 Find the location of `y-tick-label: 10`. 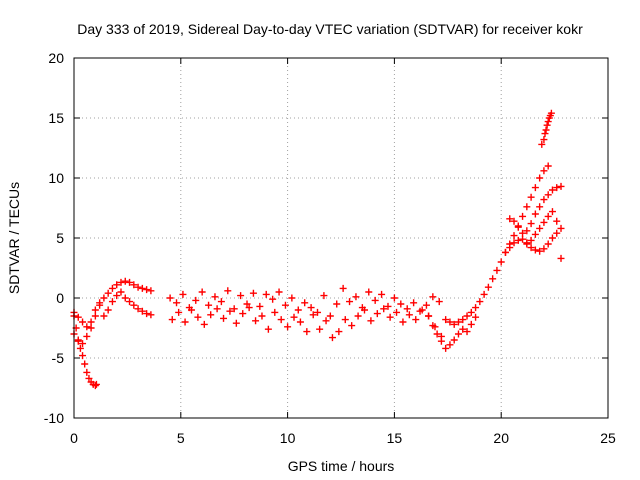

y-tick-label: 10 is located at coordinates (56, 178).